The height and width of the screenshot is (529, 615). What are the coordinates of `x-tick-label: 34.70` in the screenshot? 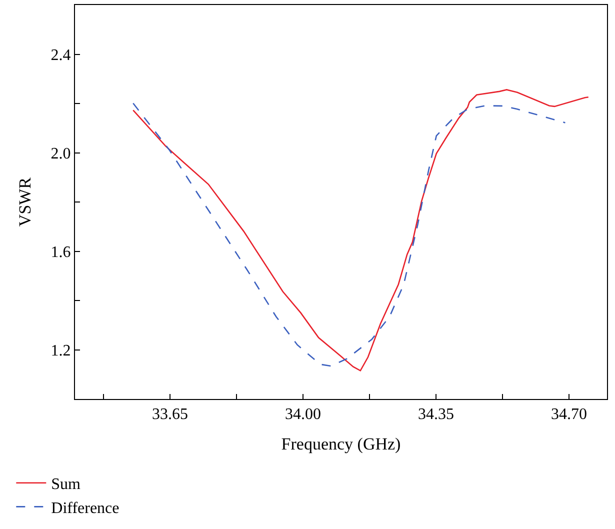 It's located at (569, 415).